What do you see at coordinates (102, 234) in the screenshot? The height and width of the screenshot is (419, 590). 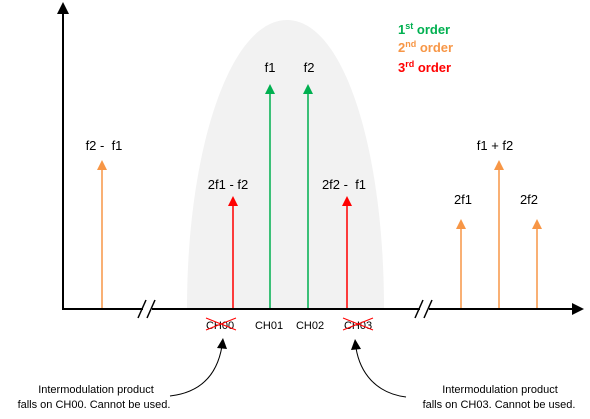 I see `line-f2-minus-f1` at bounding box center [102, 234].